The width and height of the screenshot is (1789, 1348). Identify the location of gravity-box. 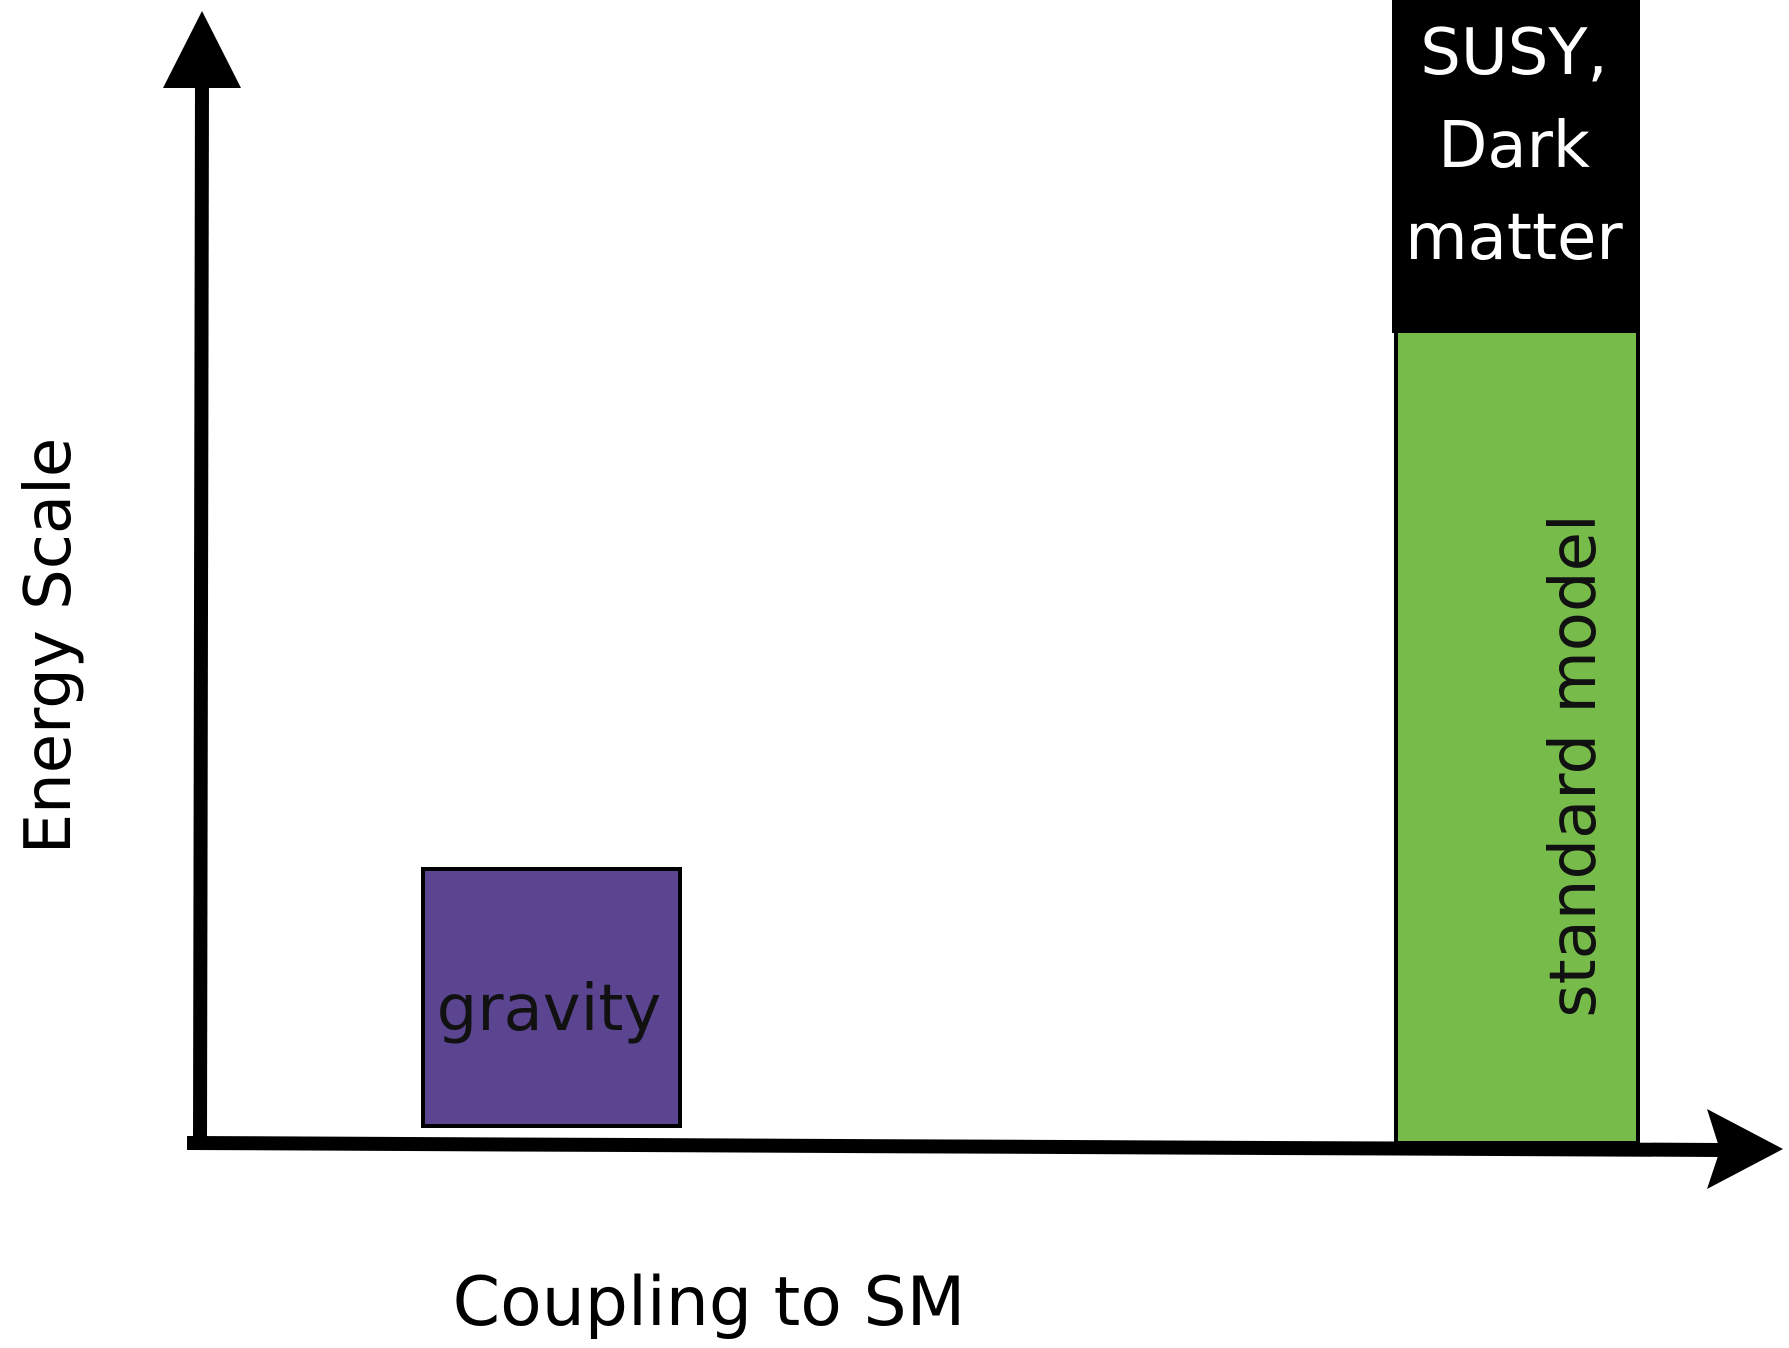
(551, 997).